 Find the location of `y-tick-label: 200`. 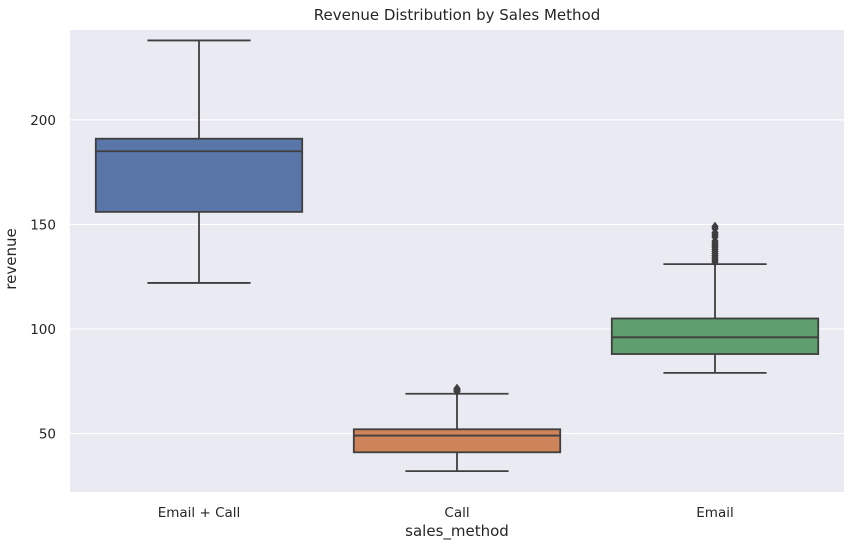

y-tick-label: 200 is located at coordinates (43, 121).